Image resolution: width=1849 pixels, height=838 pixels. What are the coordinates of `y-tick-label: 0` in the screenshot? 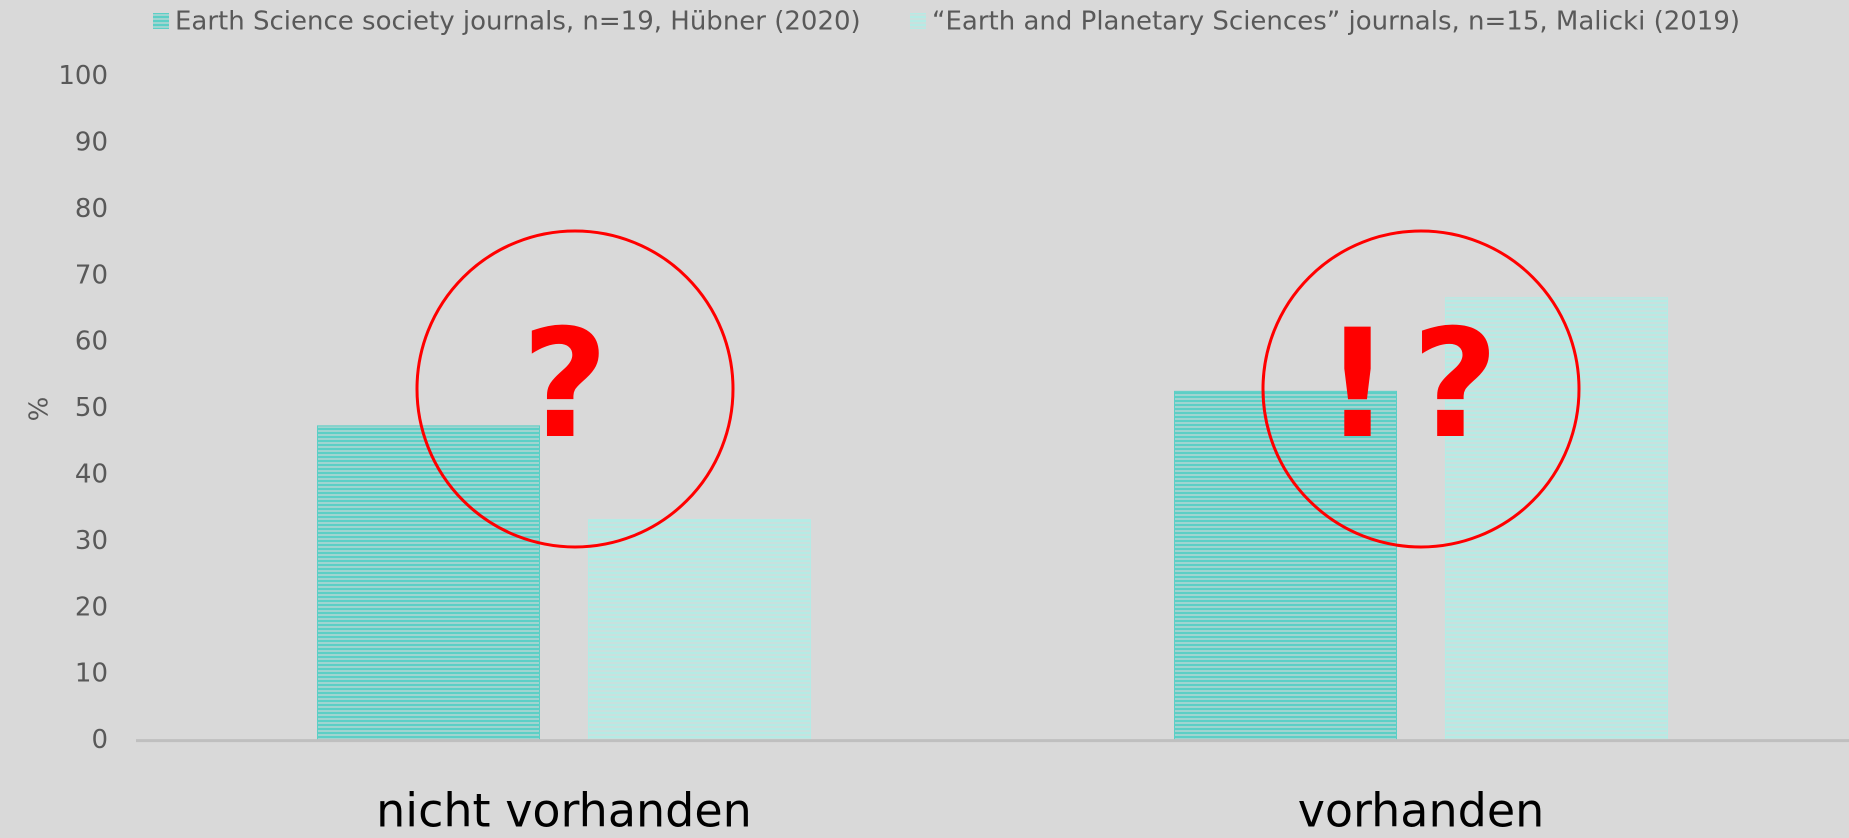 It's located at (99, 740).